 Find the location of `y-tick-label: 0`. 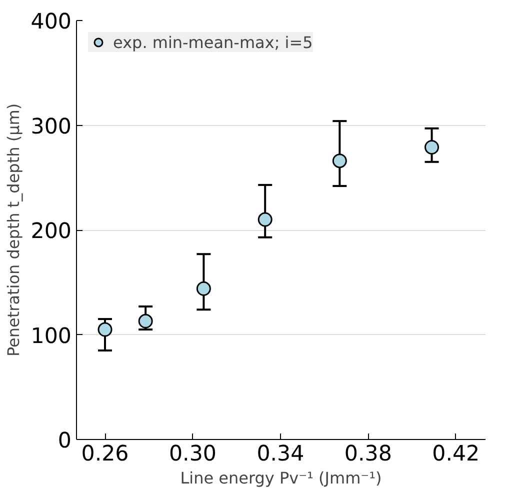

y-tick-label: 0 is located at coordinates (65, 441).